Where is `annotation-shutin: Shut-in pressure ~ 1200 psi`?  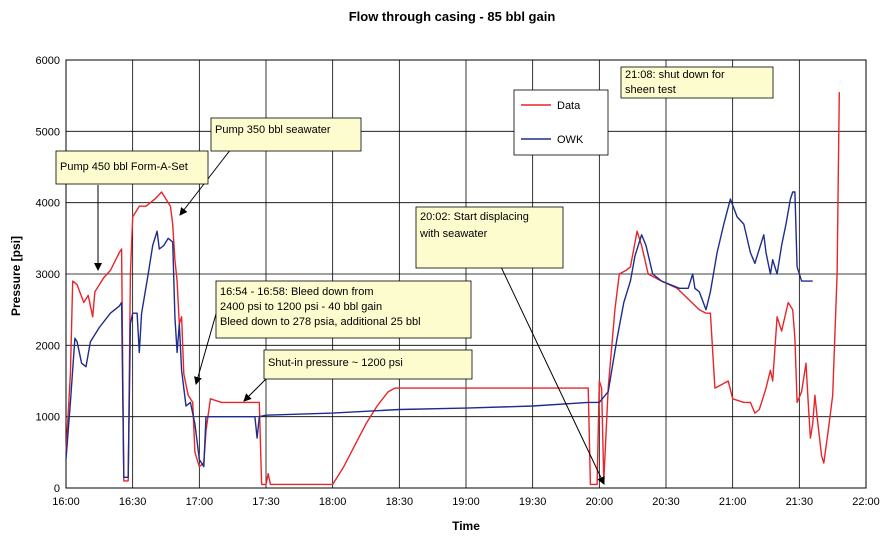
annotation-shutin: Shut-in pressure ~ 1200 psi is located at coordinates (368, 364).